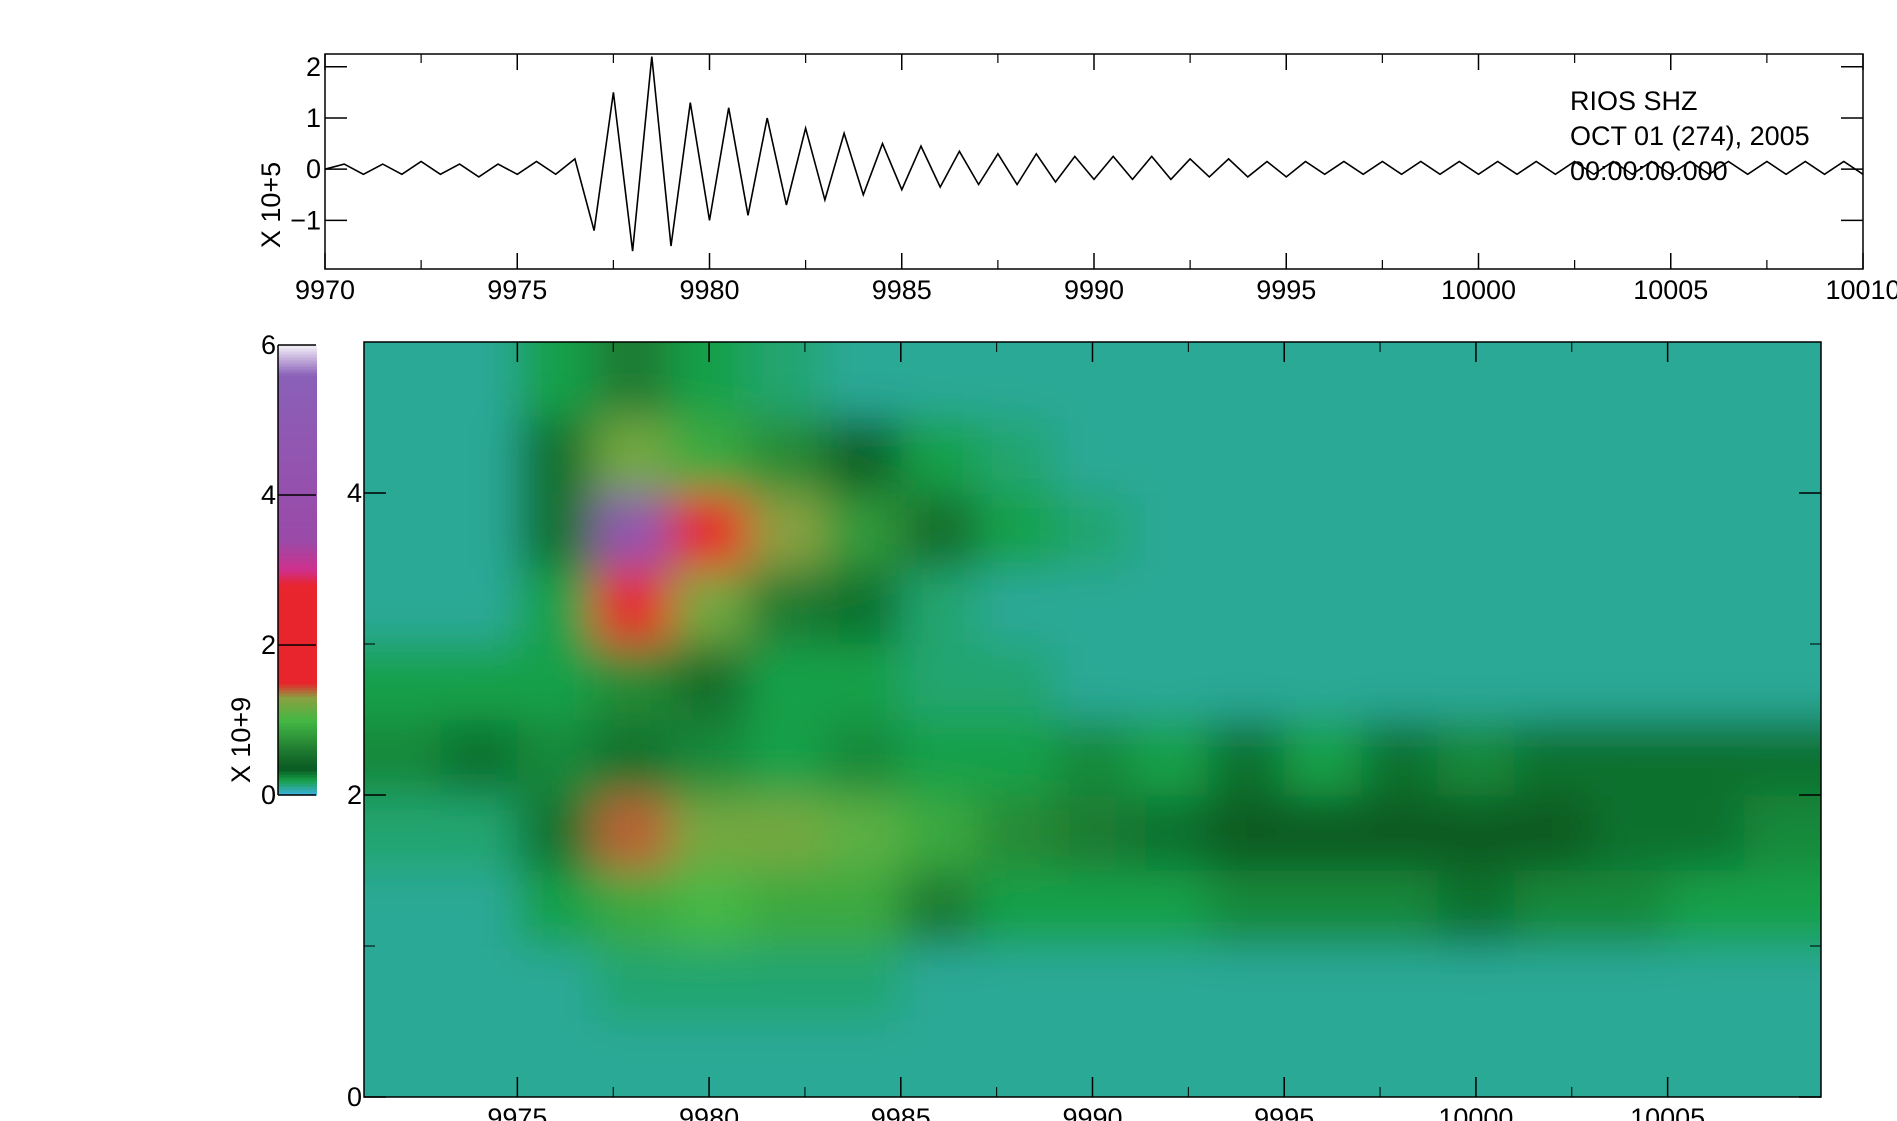  Describe the element at coordinates (1667, 1112) in the screenshot. I see `x-tick-label: 10005` at that location.